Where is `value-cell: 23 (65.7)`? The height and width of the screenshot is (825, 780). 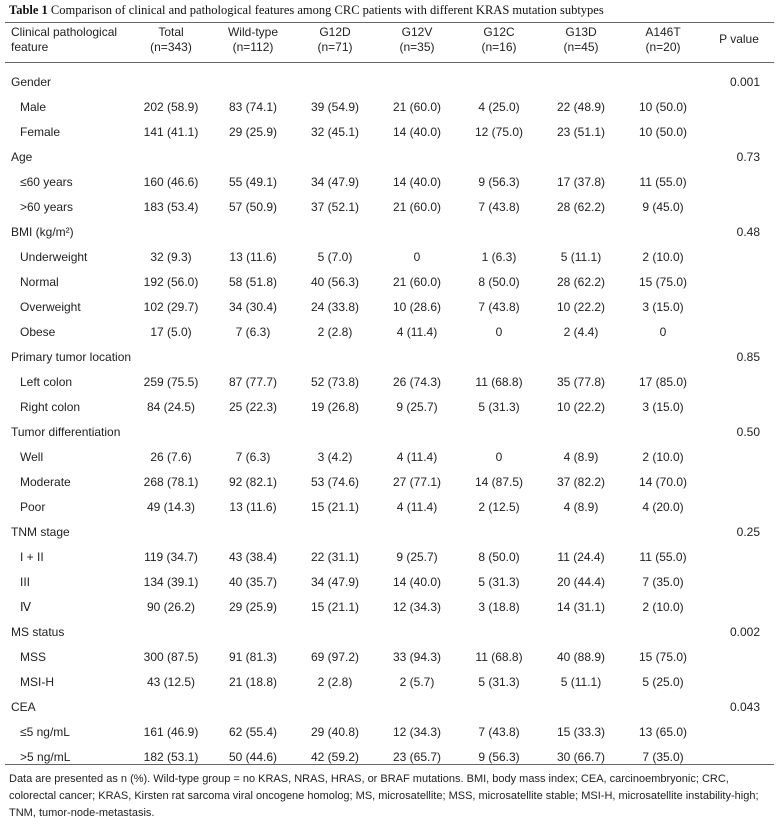 value-cell: 23 (65.7) is located at coordinates (417, 756).